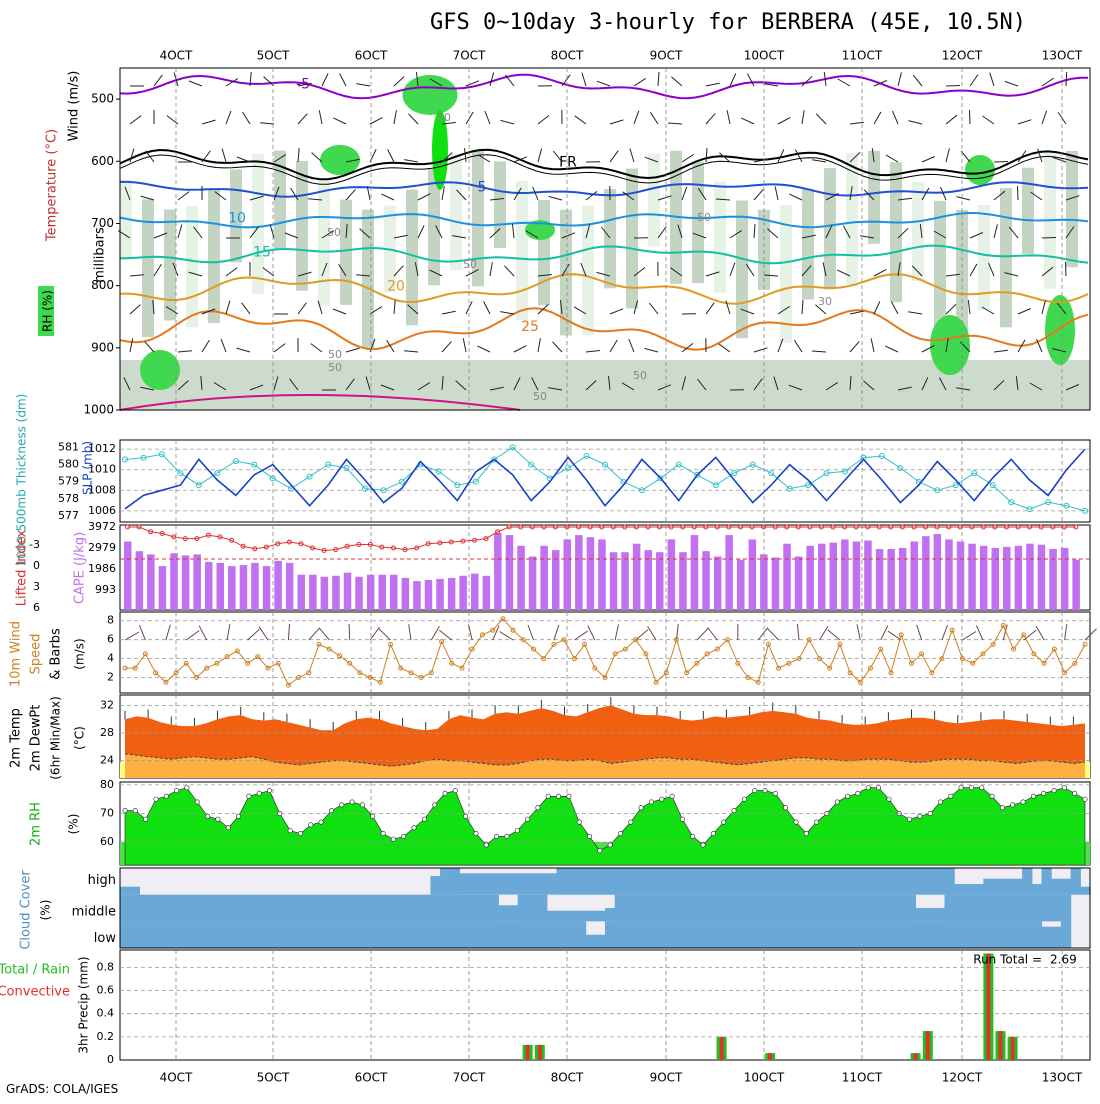 Image resolution: width=1100 pixels, height=1104 pixels. Describe the element at coordinates (102, 347) in the screenshot. I see `pressure-tick-label: 900` at that location.